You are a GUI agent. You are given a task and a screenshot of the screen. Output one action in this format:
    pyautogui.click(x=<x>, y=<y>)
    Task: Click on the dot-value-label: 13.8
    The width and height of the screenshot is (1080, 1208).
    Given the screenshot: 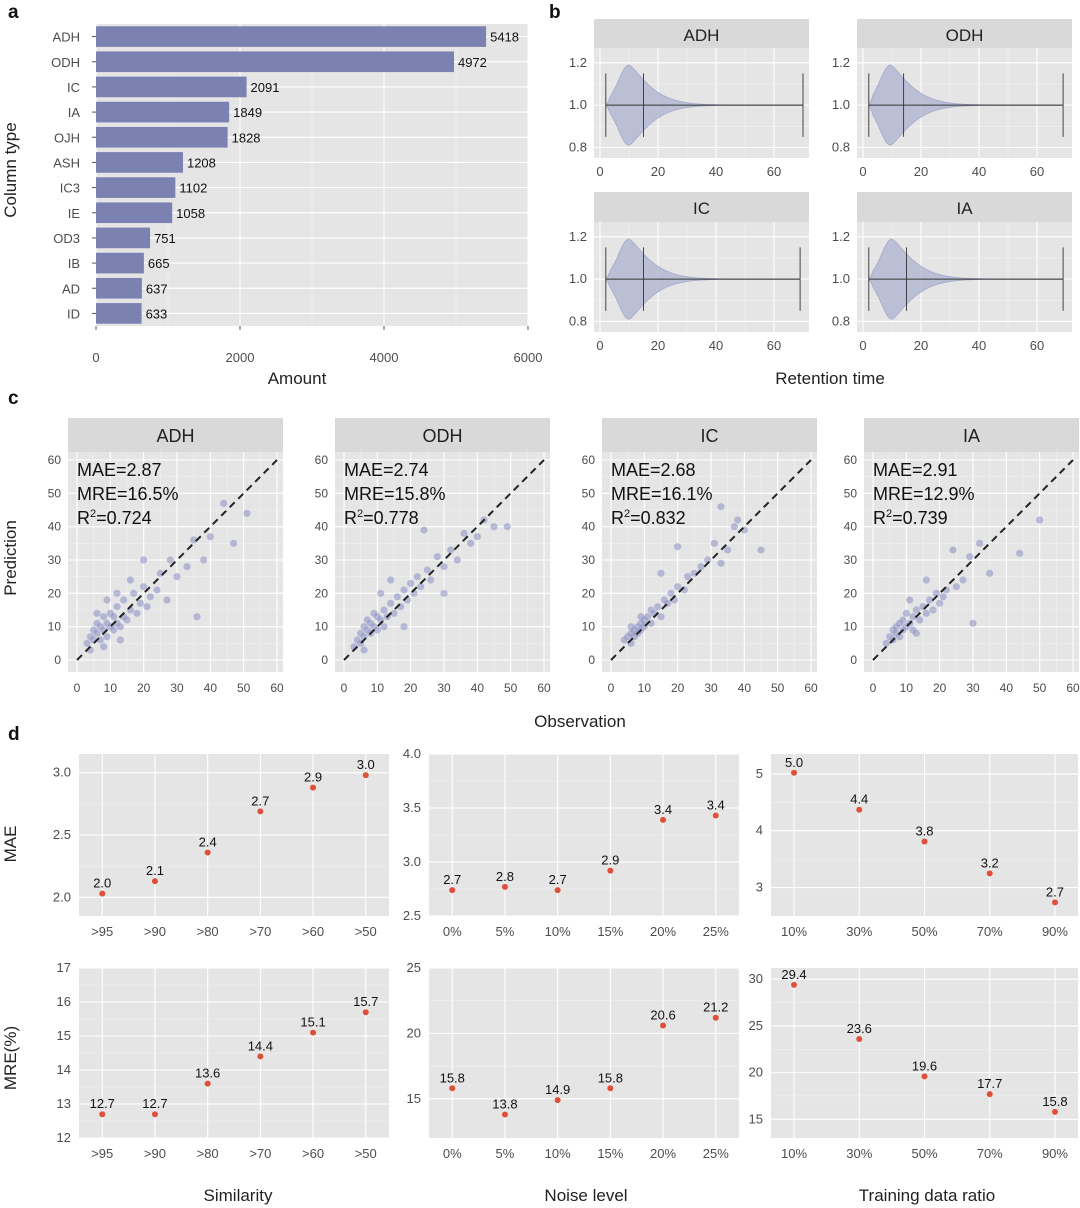 What is the action you would take?
    pyautogui.click(x=504, y=1103)
    